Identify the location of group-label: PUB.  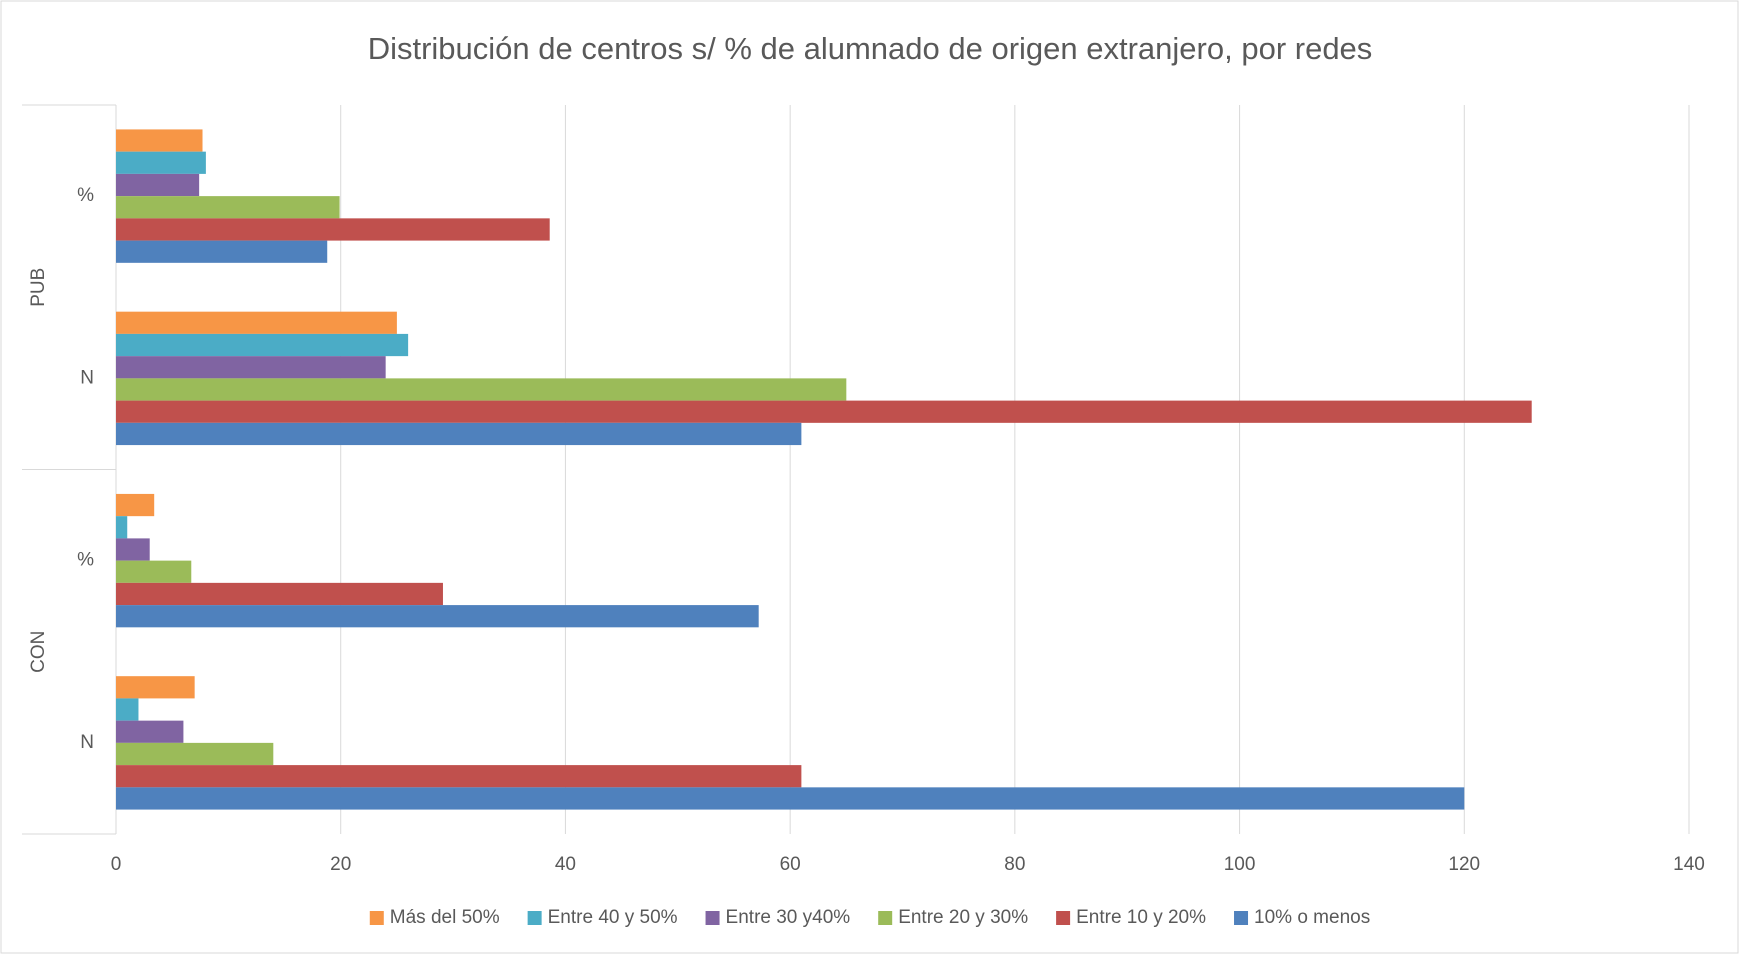
(38, 287).